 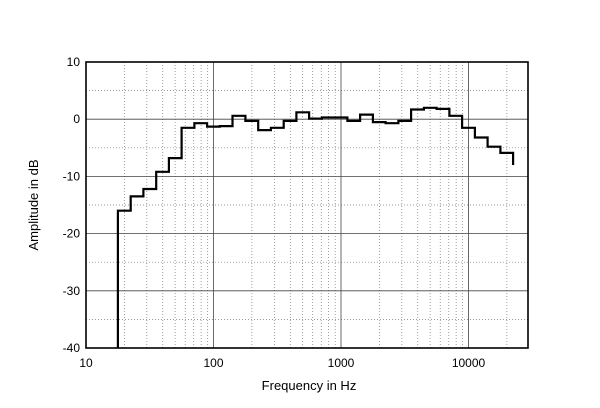 I want to click on x-tick-label: 10, so click(x=86, y=363).